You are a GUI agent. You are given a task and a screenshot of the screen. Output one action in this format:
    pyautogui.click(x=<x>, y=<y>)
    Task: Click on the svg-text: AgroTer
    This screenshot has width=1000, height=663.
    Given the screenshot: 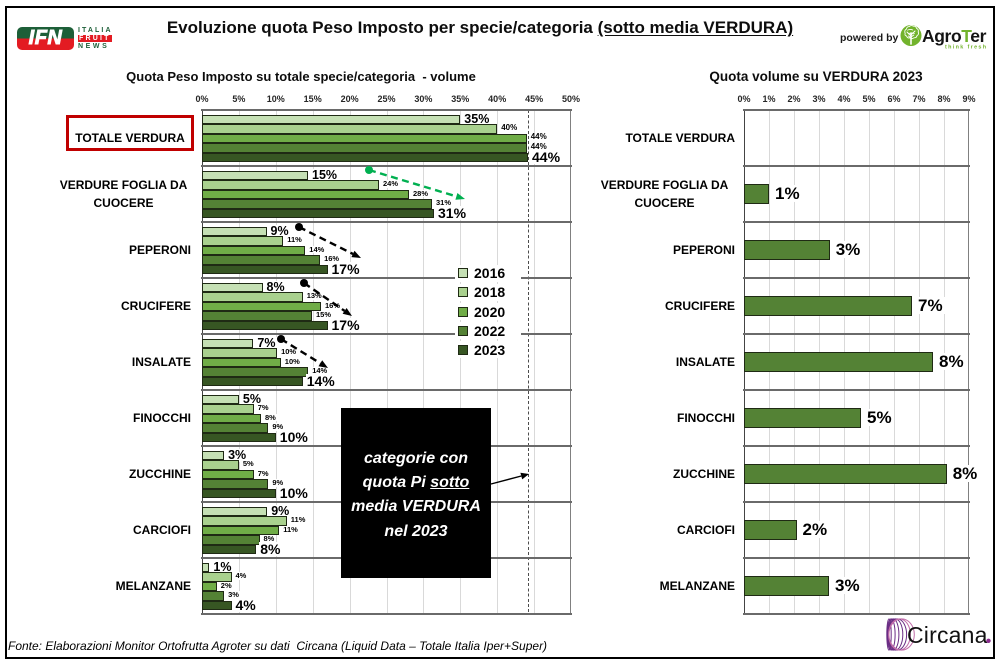 What is the action you would take?
    pyautogui.click(x=954, y=36)
    